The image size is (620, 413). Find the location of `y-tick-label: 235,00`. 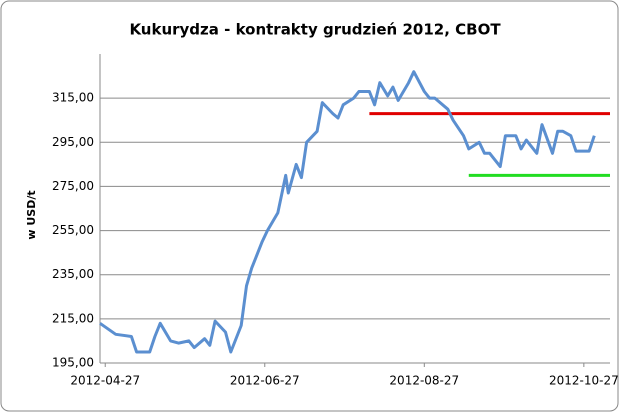

y-tick-label: 235,00 is located at coordinates (73, 274).